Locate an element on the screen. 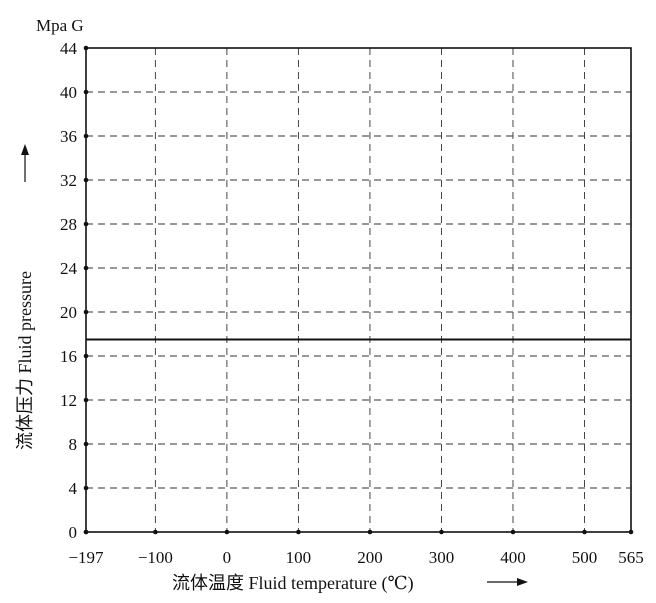 The image size is (656, 603). y-axis: 0 4 8 12 16 20 24 28 32 36 40 44 is located at coordinates (74, 290).